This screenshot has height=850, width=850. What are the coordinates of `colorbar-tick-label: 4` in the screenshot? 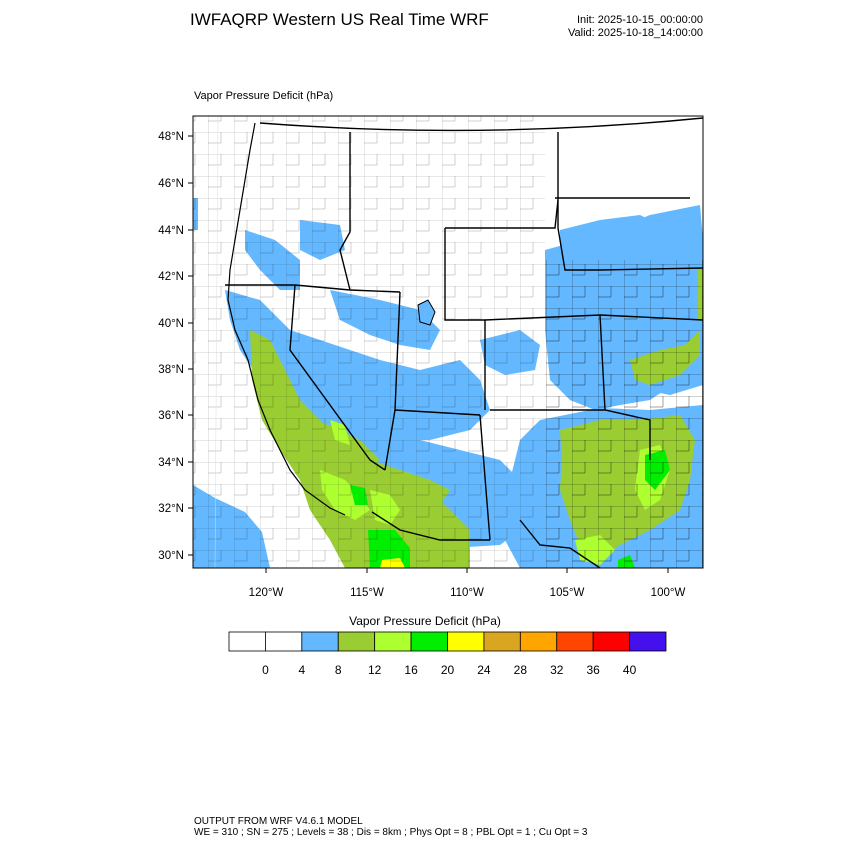 It's located at (301, 670).